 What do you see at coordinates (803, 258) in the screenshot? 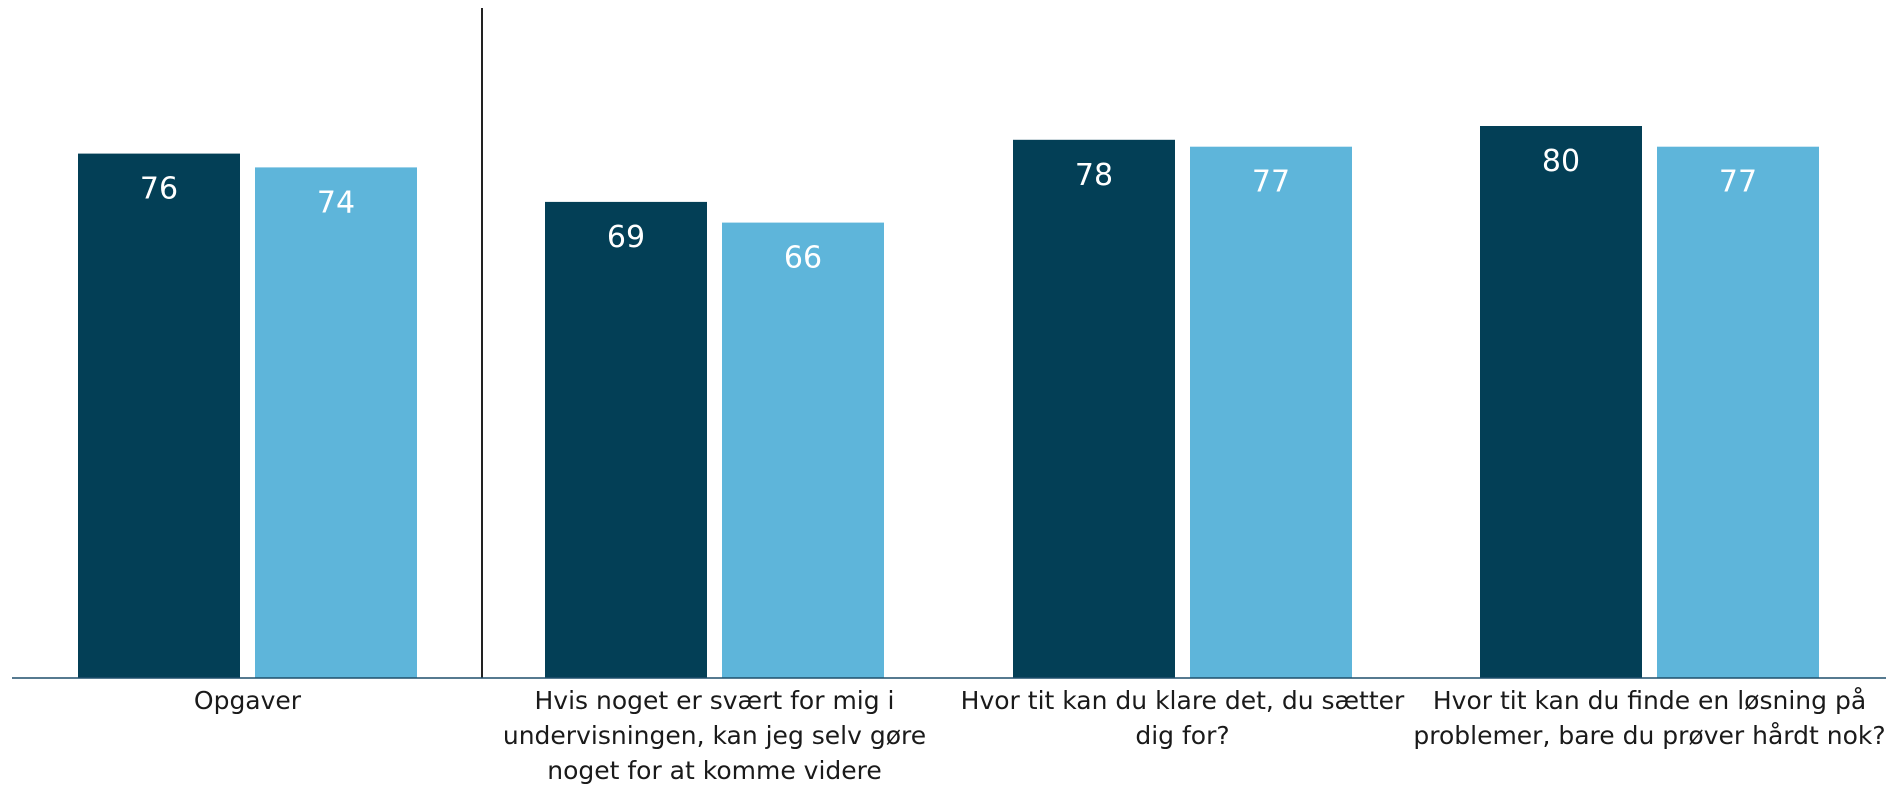
I see `value-label-s2-c2: 66` at bounding box center [803, 258].